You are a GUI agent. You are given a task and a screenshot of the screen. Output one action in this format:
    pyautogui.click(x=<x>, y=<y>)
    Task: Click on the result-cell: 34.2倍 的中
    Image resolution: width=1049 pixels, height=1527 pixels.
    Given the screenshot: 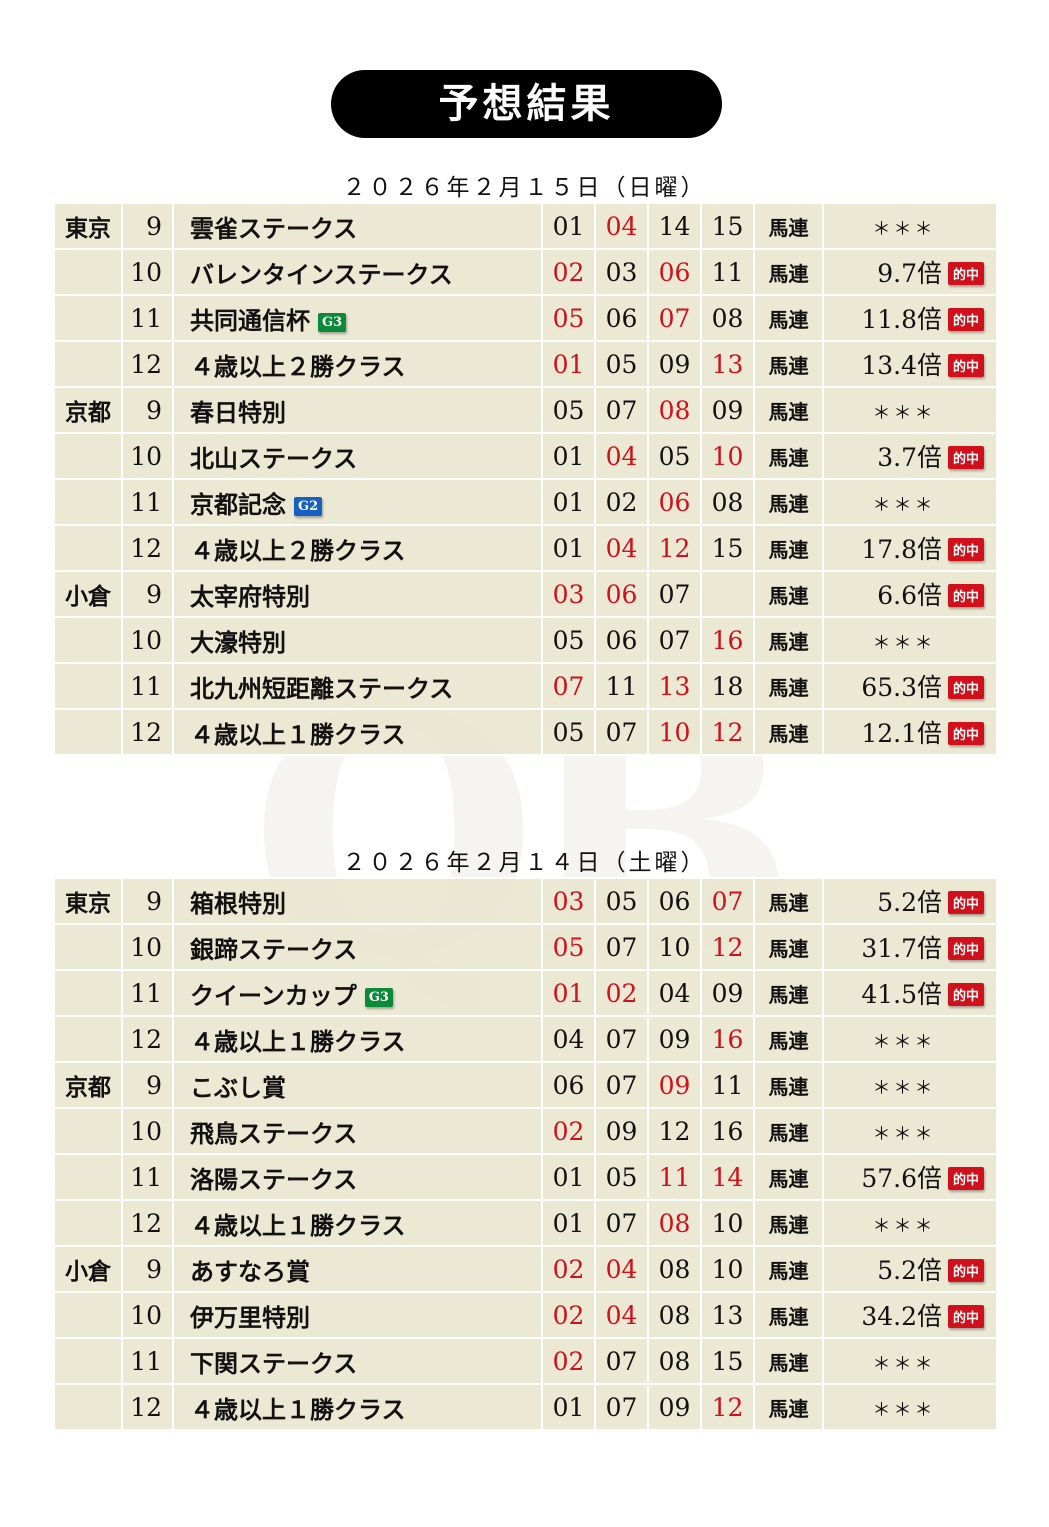 What is the action you would take?
    pyautogui.click(x=910, y=1315)
    